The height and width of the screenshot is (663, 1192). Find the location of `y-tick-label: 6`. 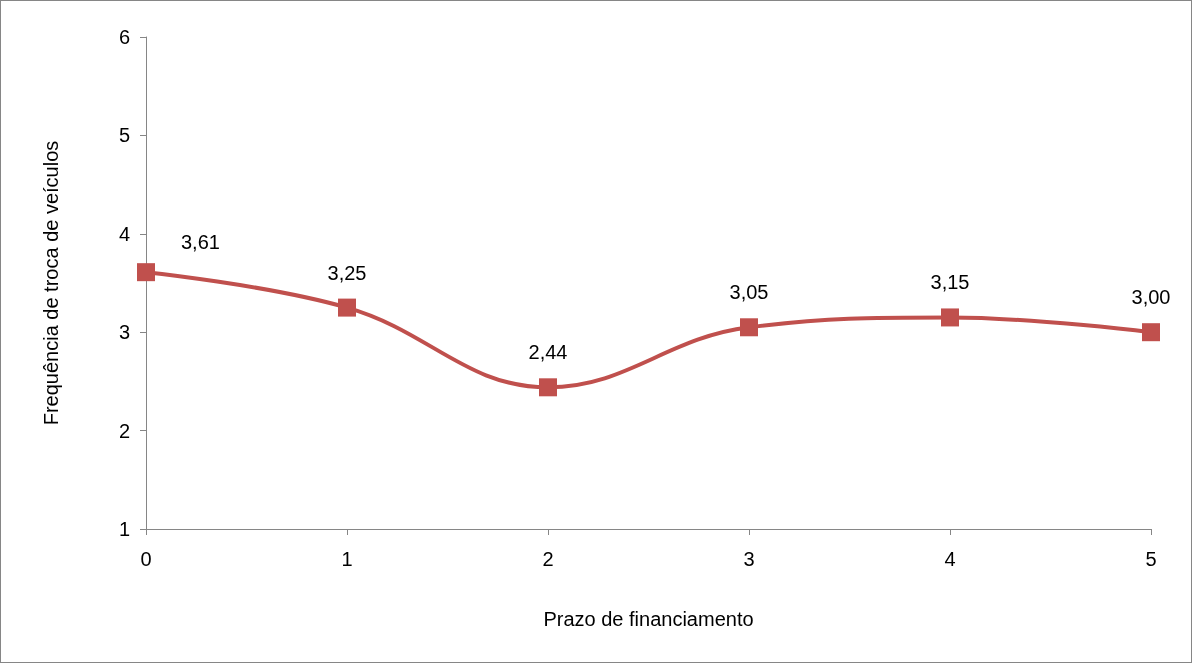

y-tick-label: 6 is located at coordinates (124, 37).